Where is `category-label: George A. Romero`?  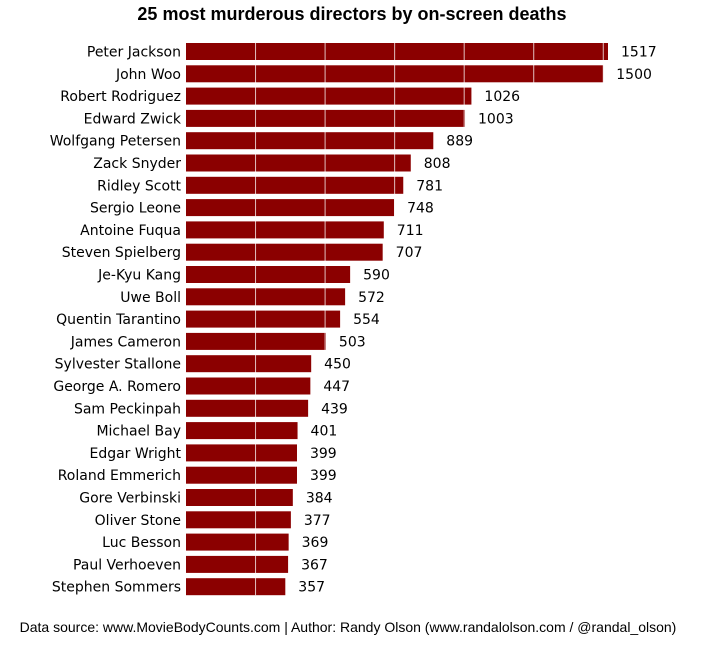
category-label: George A. Romero is located at coordinates (117, 387).